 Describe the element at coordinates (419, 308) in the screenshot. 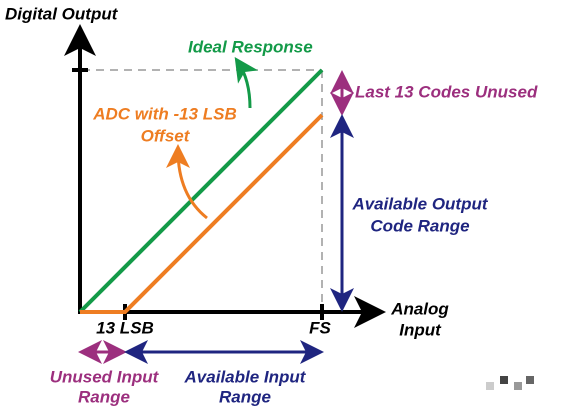

I see `x-axis-label: Analog` at that location.